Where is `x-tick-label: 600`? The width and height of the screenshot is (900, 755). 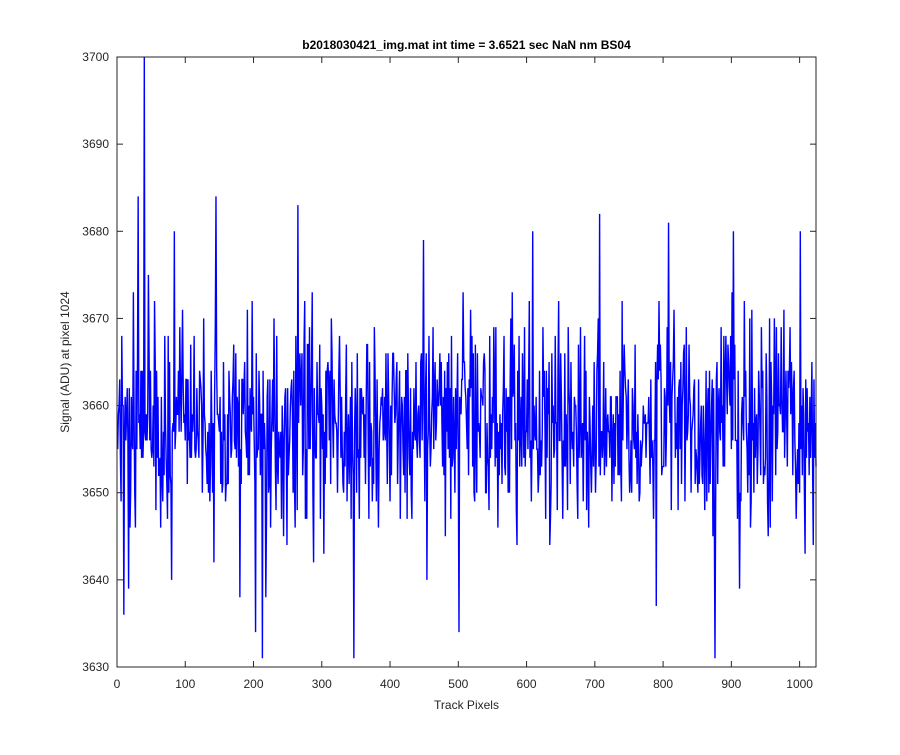 x-tick-label: 600 is located at coordinates (527, 684).